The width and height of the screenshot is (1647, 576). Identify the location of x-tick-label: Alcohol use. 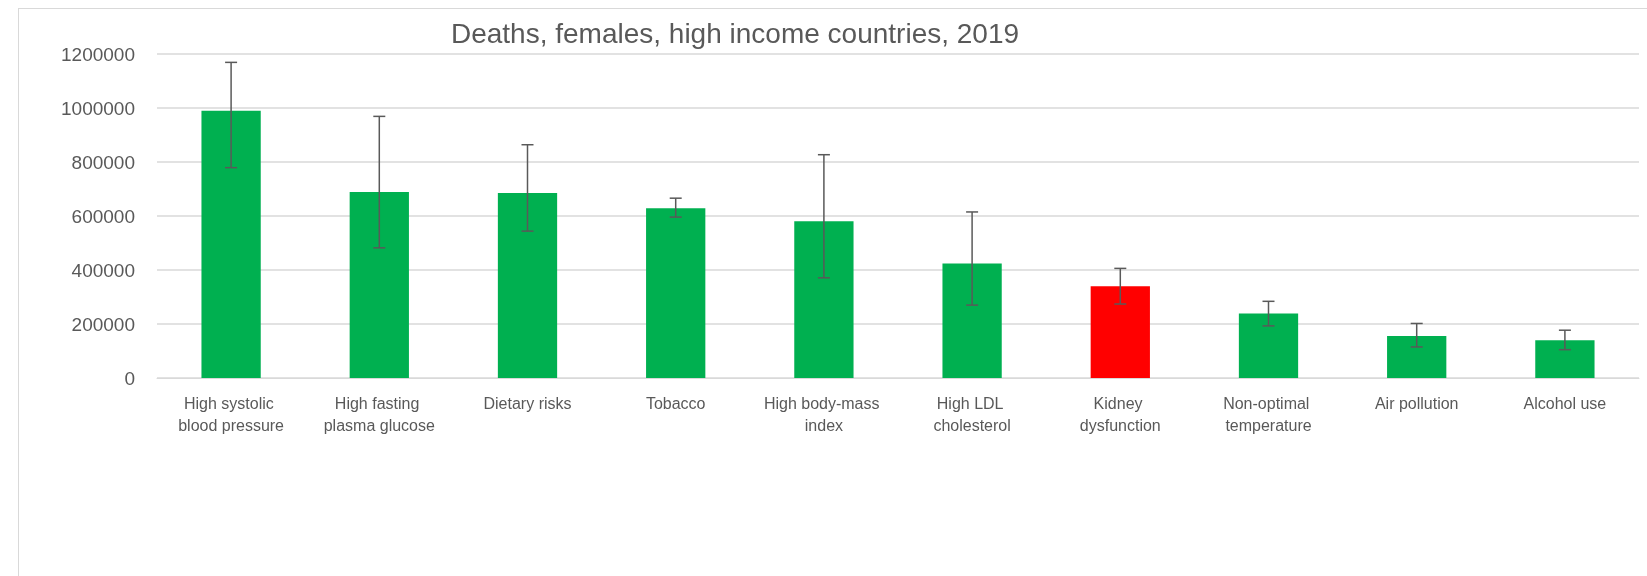
(1565, 403).